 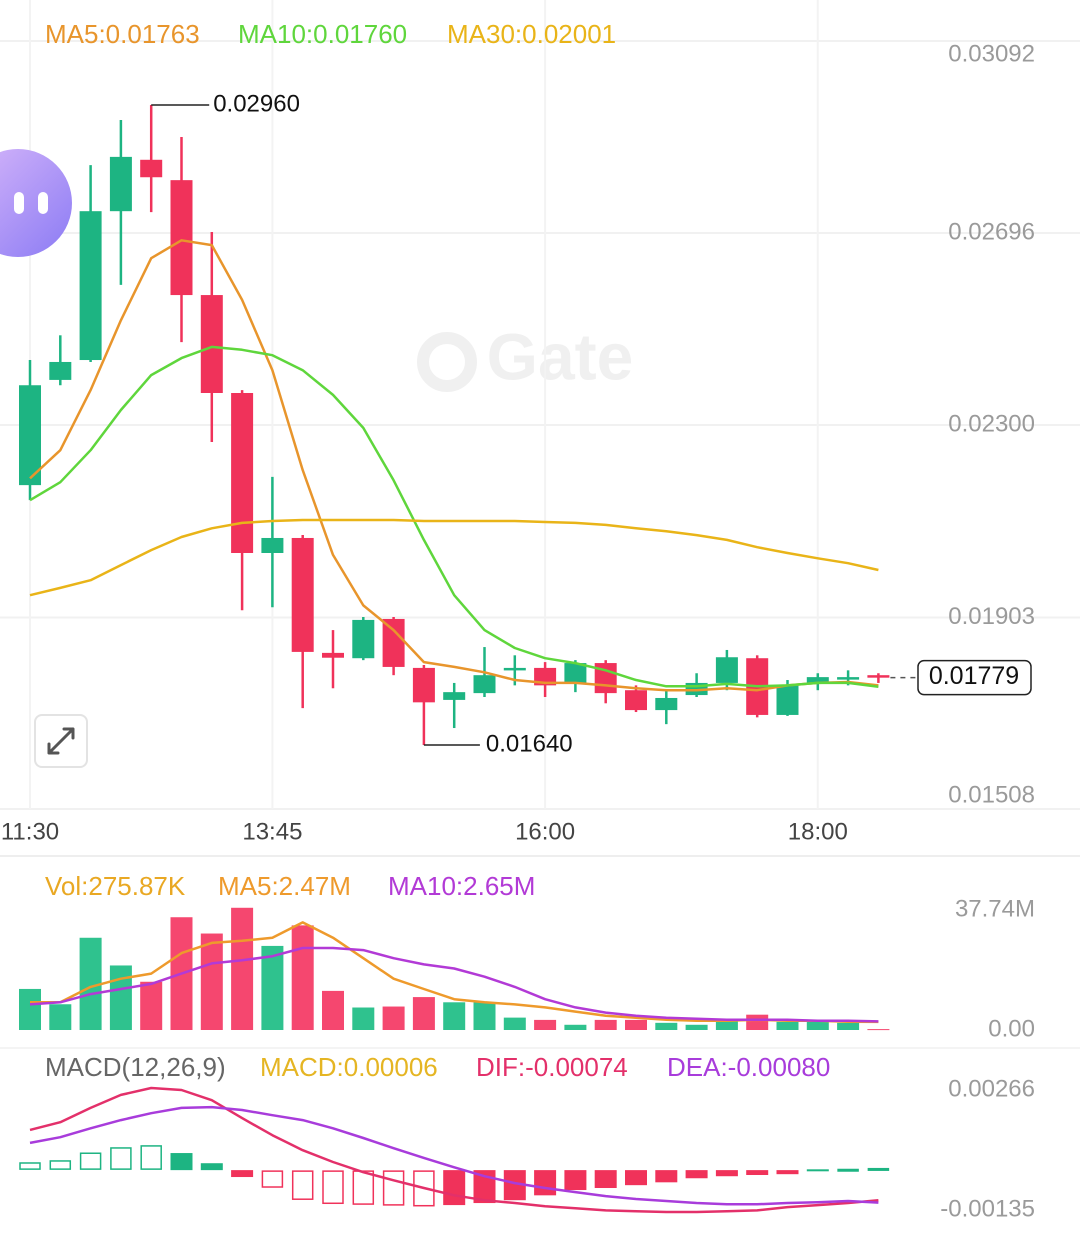 I want to click on y-tick-label: 0.00, so click(x=1011, y=1028).